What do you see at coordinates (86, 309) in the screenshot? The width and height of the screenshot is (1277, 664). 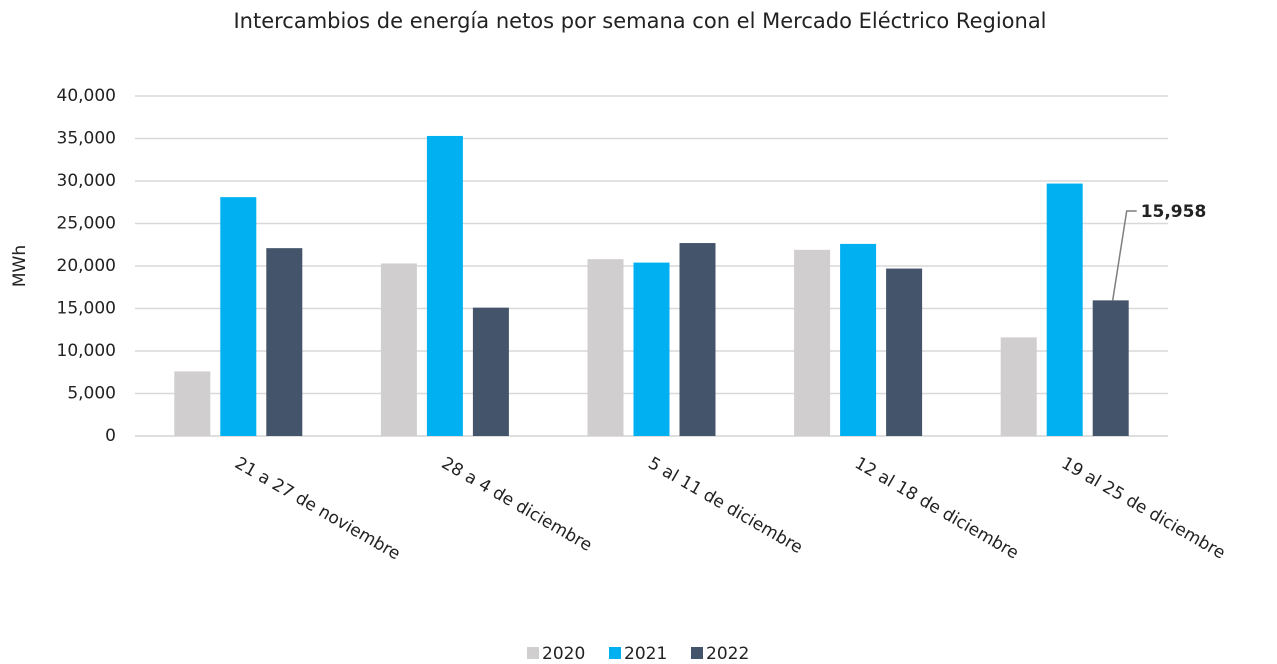 I see `y-tick-label: 15,000` at bounding box center [86, 309].